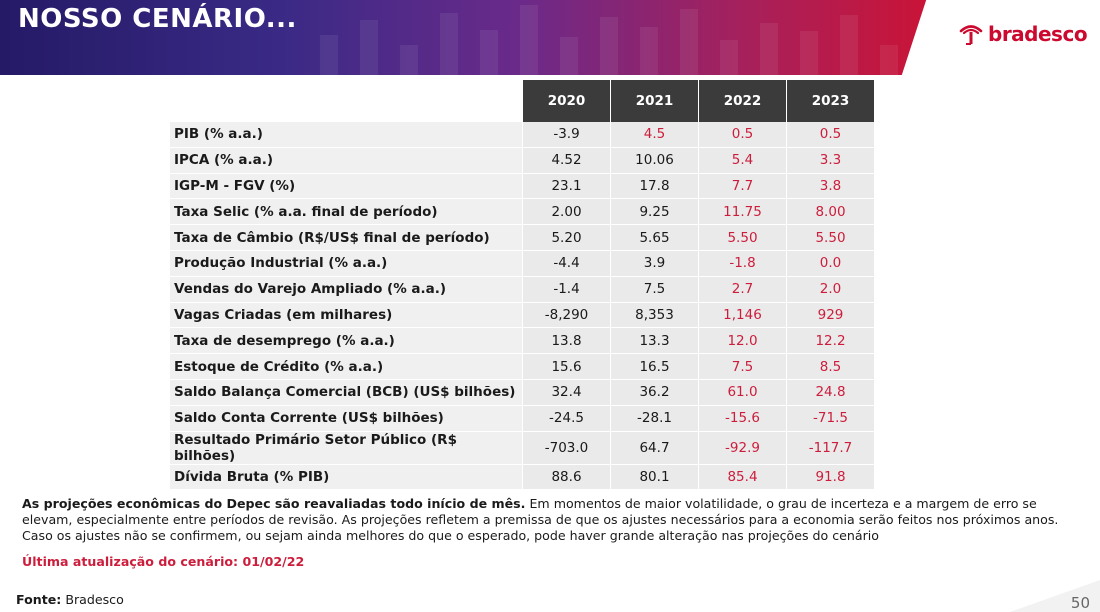  I want to click on value-cell: 23.1, so click(566, 186).